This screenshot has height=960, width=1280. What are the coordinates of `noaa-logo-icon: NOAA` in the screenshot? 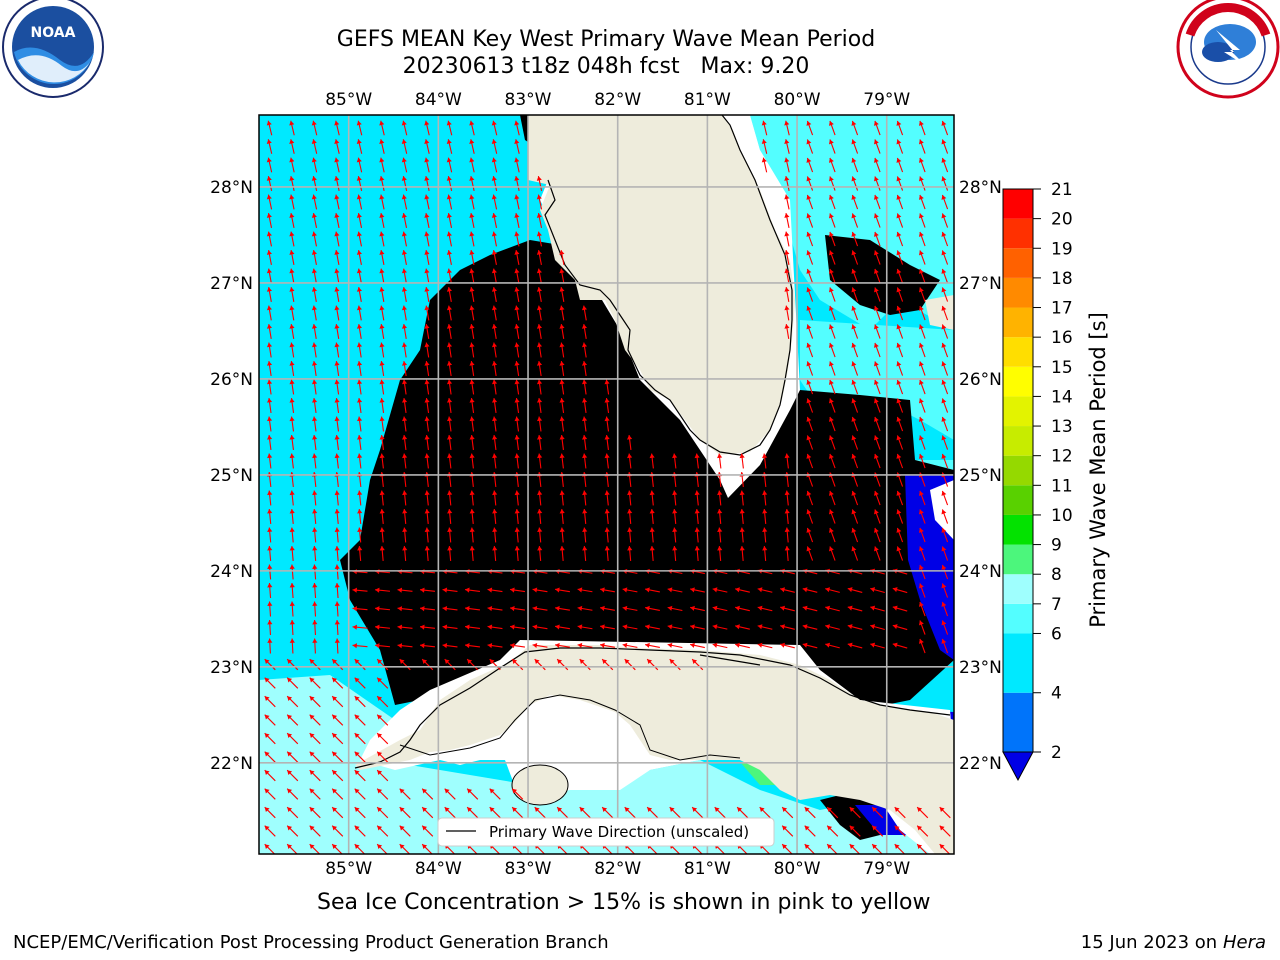 It's located at (53, 49).